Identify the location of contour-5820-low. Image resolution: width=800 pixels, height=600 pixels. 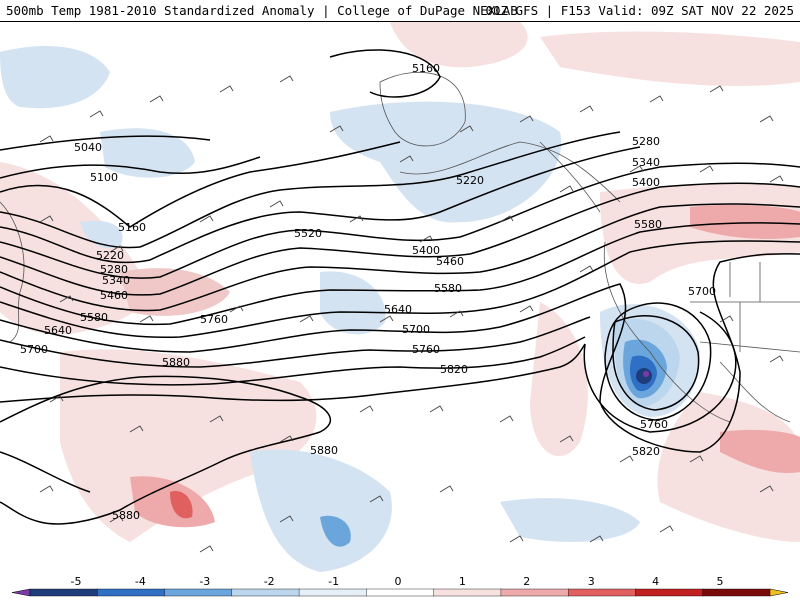
(660, 372).